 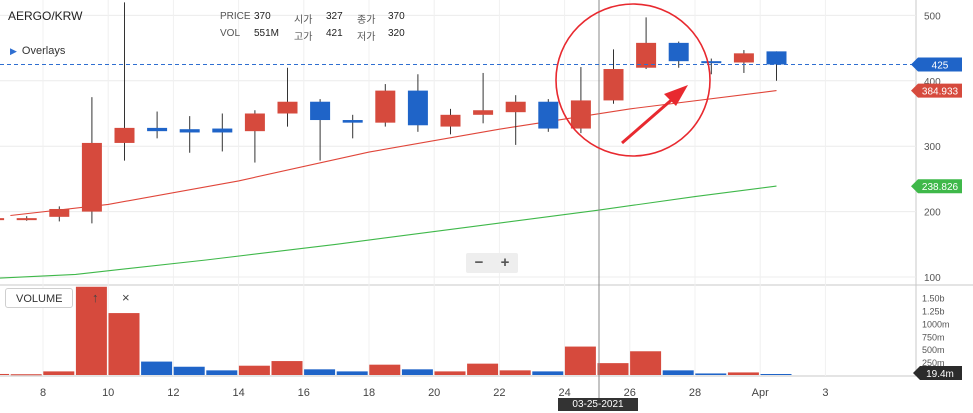 I want to click on overlays-toggle: ▶ Overlays, so click(x=37, y=51).